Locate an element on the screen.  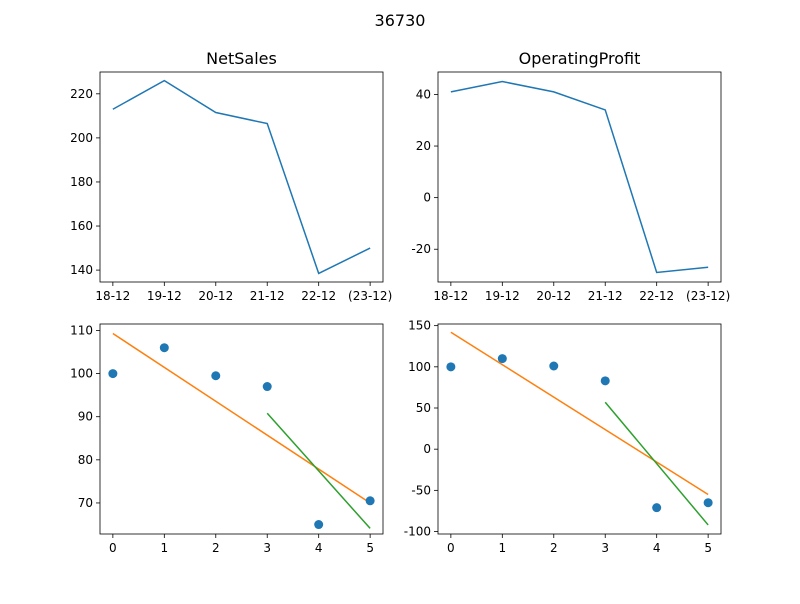
y-tick-label: 20 is located at coordinates (423, 146).